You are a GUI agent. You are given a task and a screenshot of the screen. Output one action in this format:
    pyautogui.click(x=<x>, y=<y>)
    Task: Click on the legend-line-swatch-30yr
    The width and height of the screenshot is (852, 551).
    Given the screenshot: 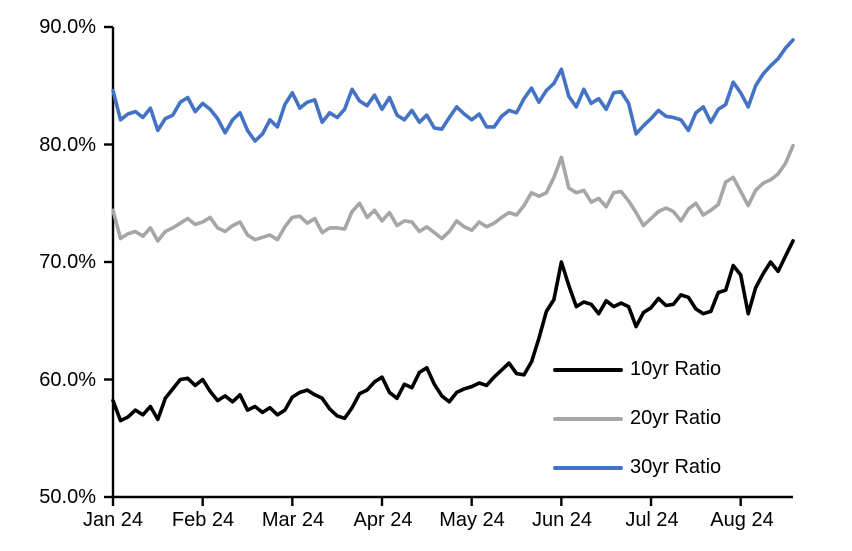 What is the action you would take?
    pyautogui.click(x=588, y=467)
    